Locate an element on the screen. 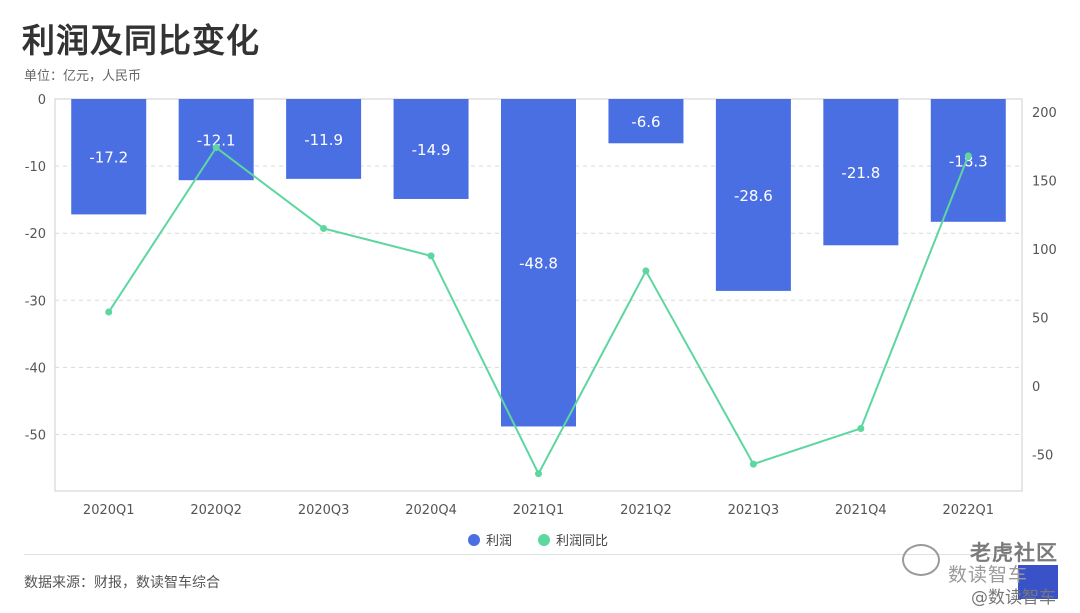 The width and height of the screenshot is (1080, 613). watermark-block is located at coordinates (1038, 582).